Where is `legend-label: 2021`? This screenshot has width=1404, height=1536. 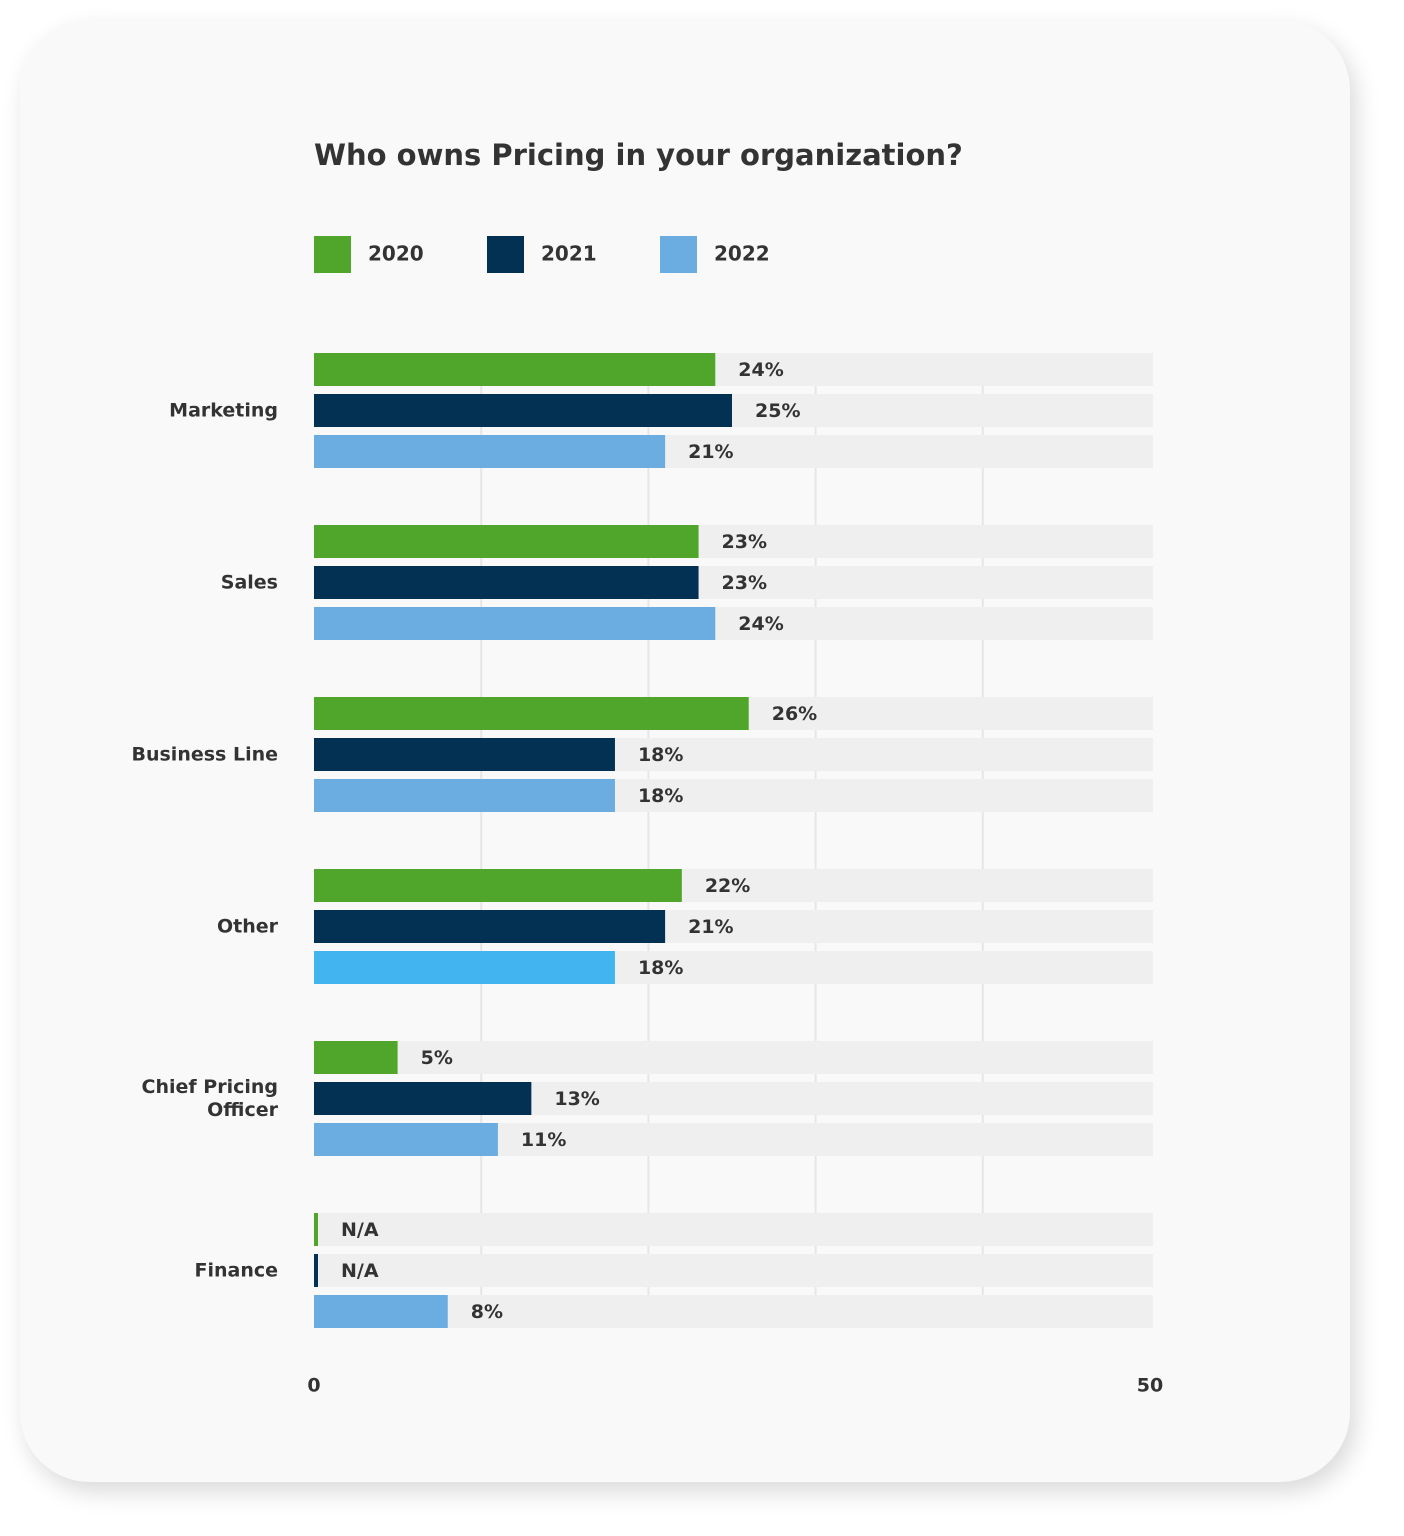
legend-label: 2021 is located at coordinates (569, 254).